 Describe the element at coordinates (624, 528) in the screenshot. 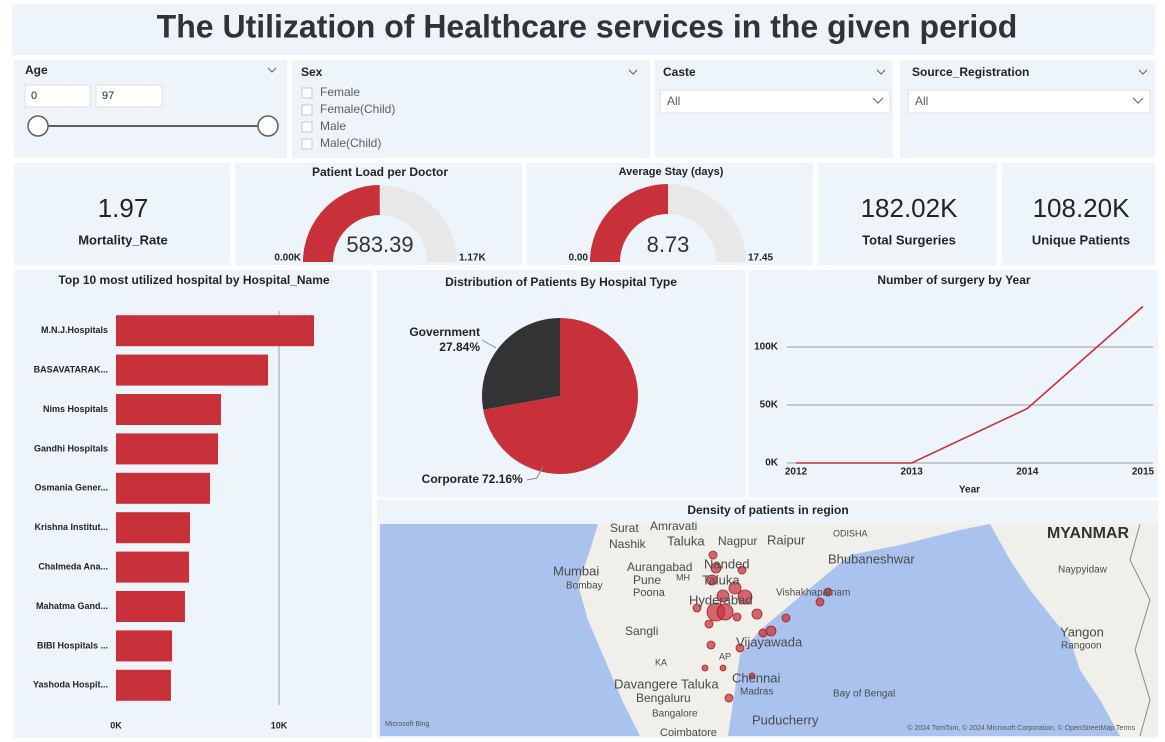

I see `map-label: Surat` at that location.